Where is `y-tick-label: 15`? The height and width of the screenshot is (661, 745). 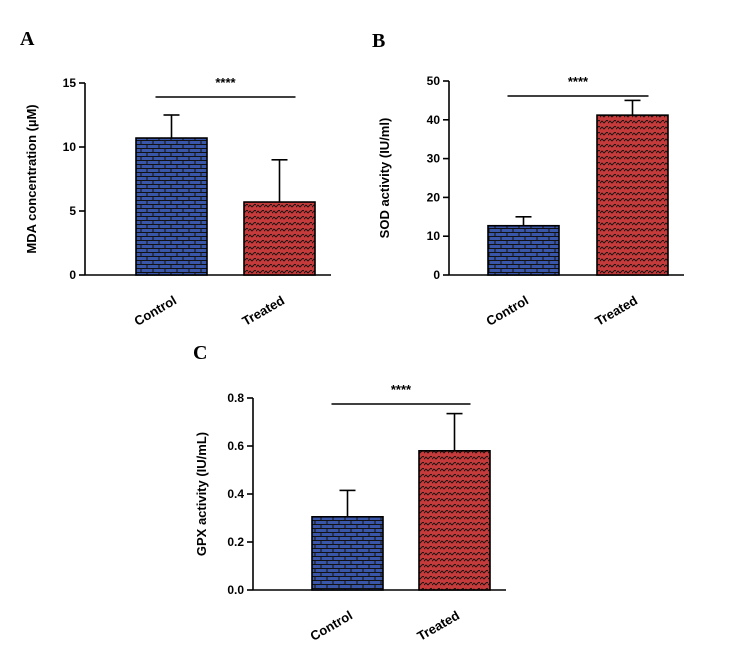
y-tick-label: 15 is located at coordinates (70, 83).